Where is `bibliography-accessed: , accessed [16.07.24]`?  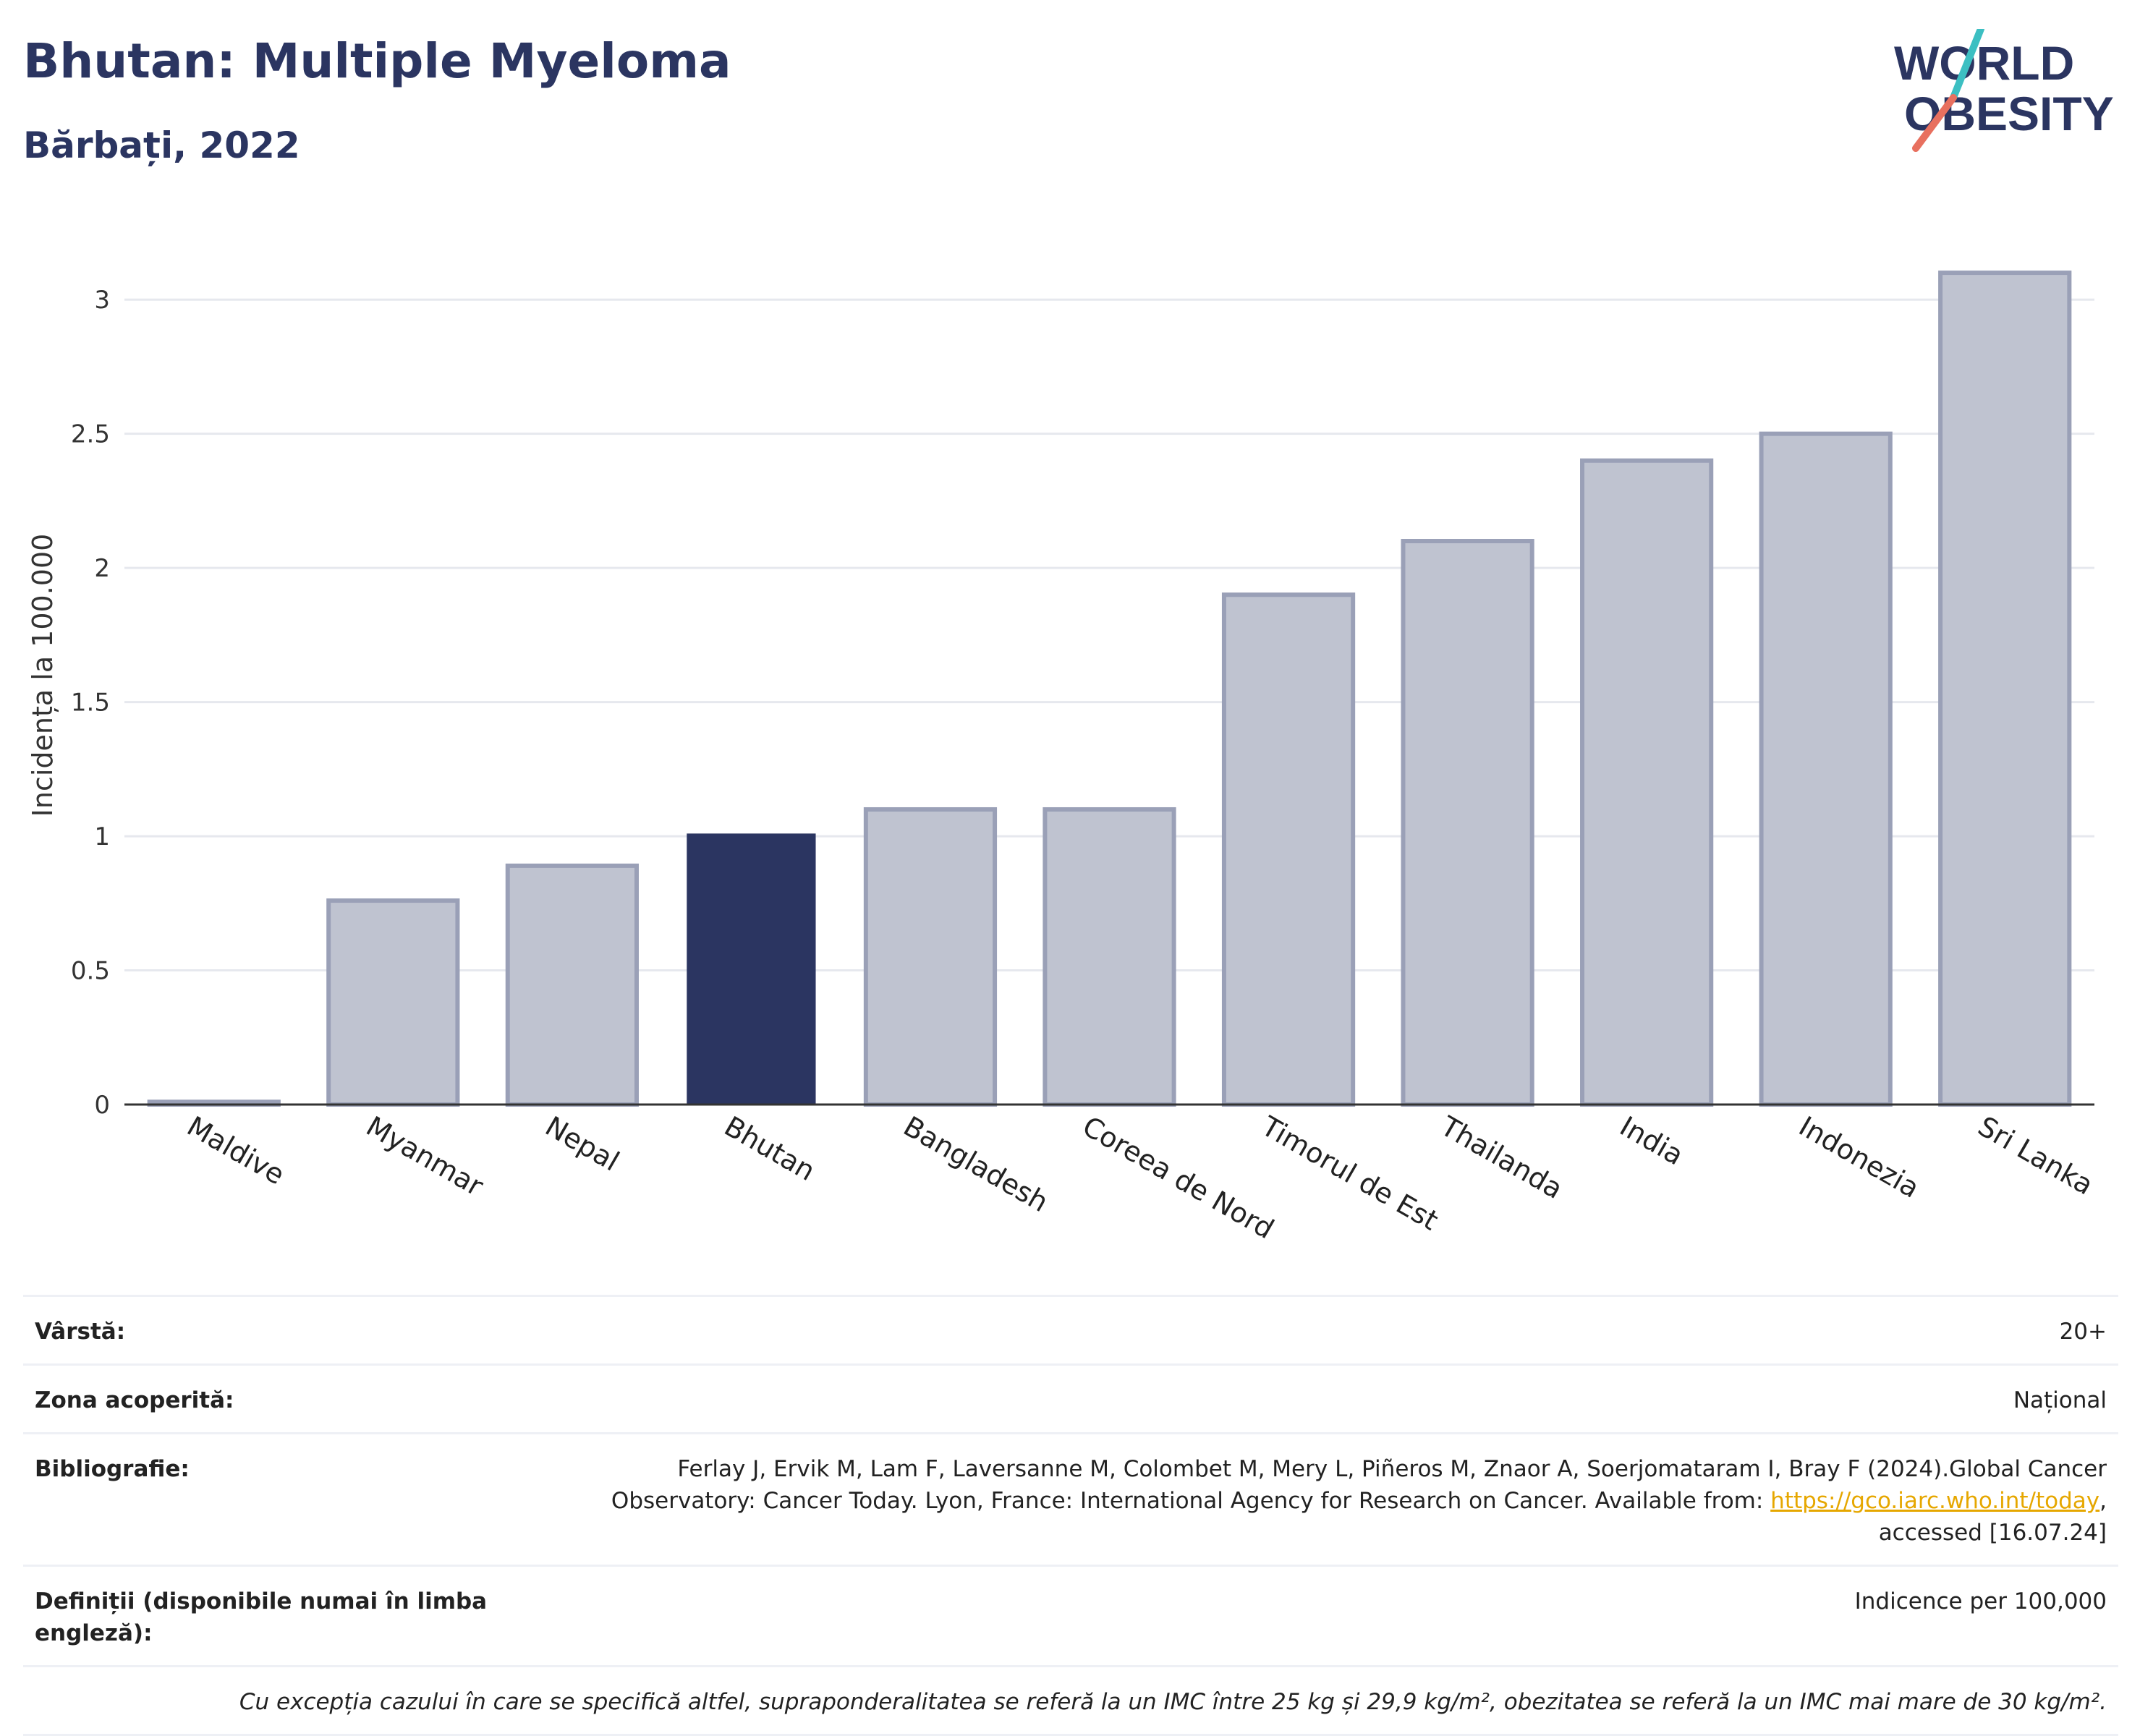
bibliography-accessed: , accessed [16.07.24] is located at coordinates (1992, 1517).